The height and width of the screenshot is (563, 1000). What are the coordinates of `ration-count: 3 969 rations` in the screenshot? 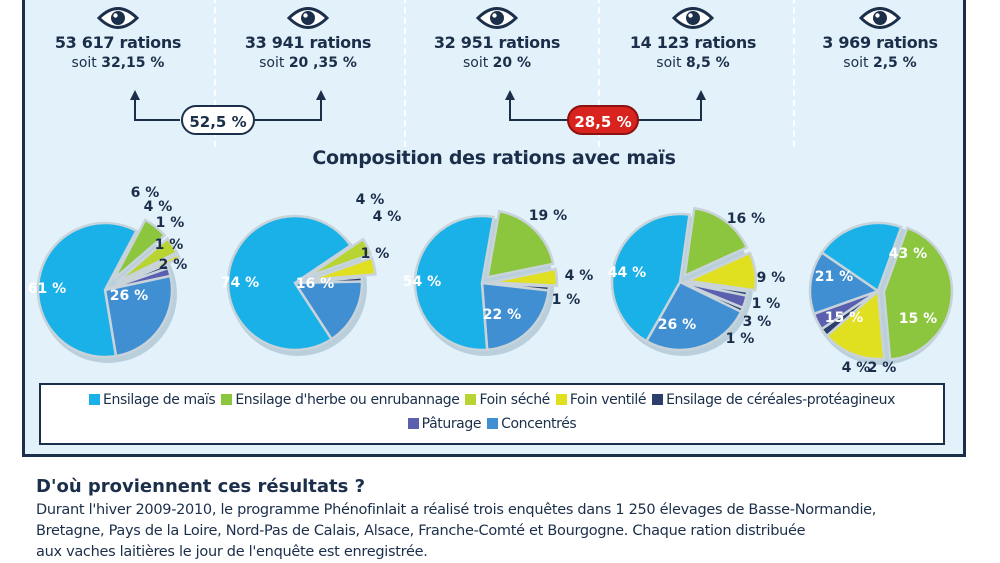 It's located at (880, 42).